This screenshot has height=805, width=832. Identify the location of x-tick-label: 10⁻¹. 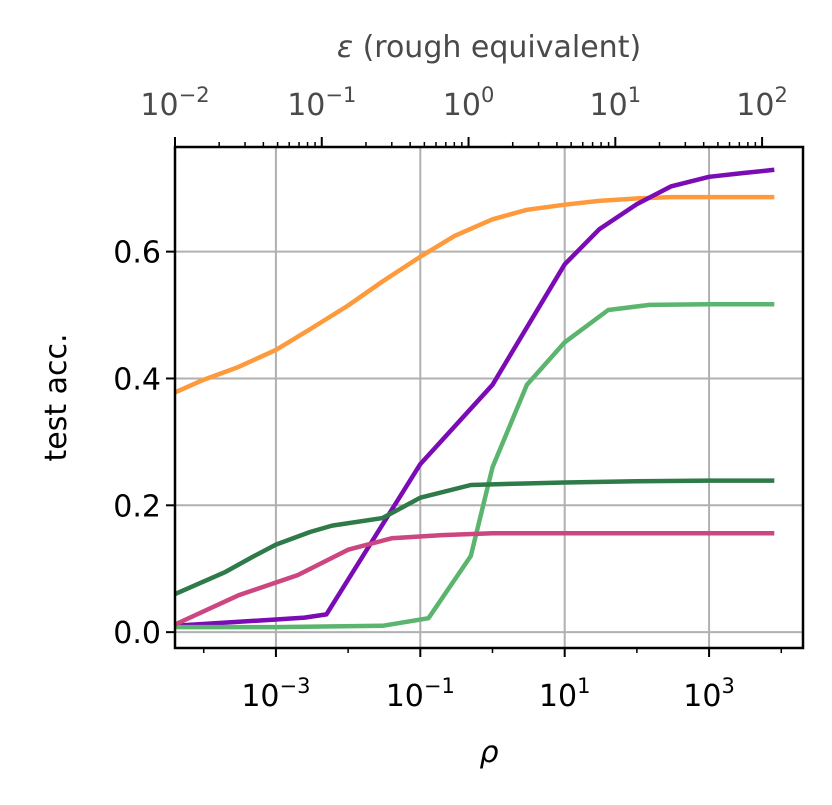
(420, 694).